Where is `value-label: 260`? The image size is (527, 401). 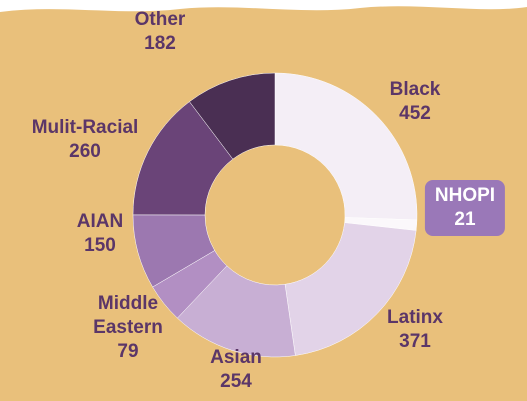
value-label: 260 is located at coordinates (85, 151).